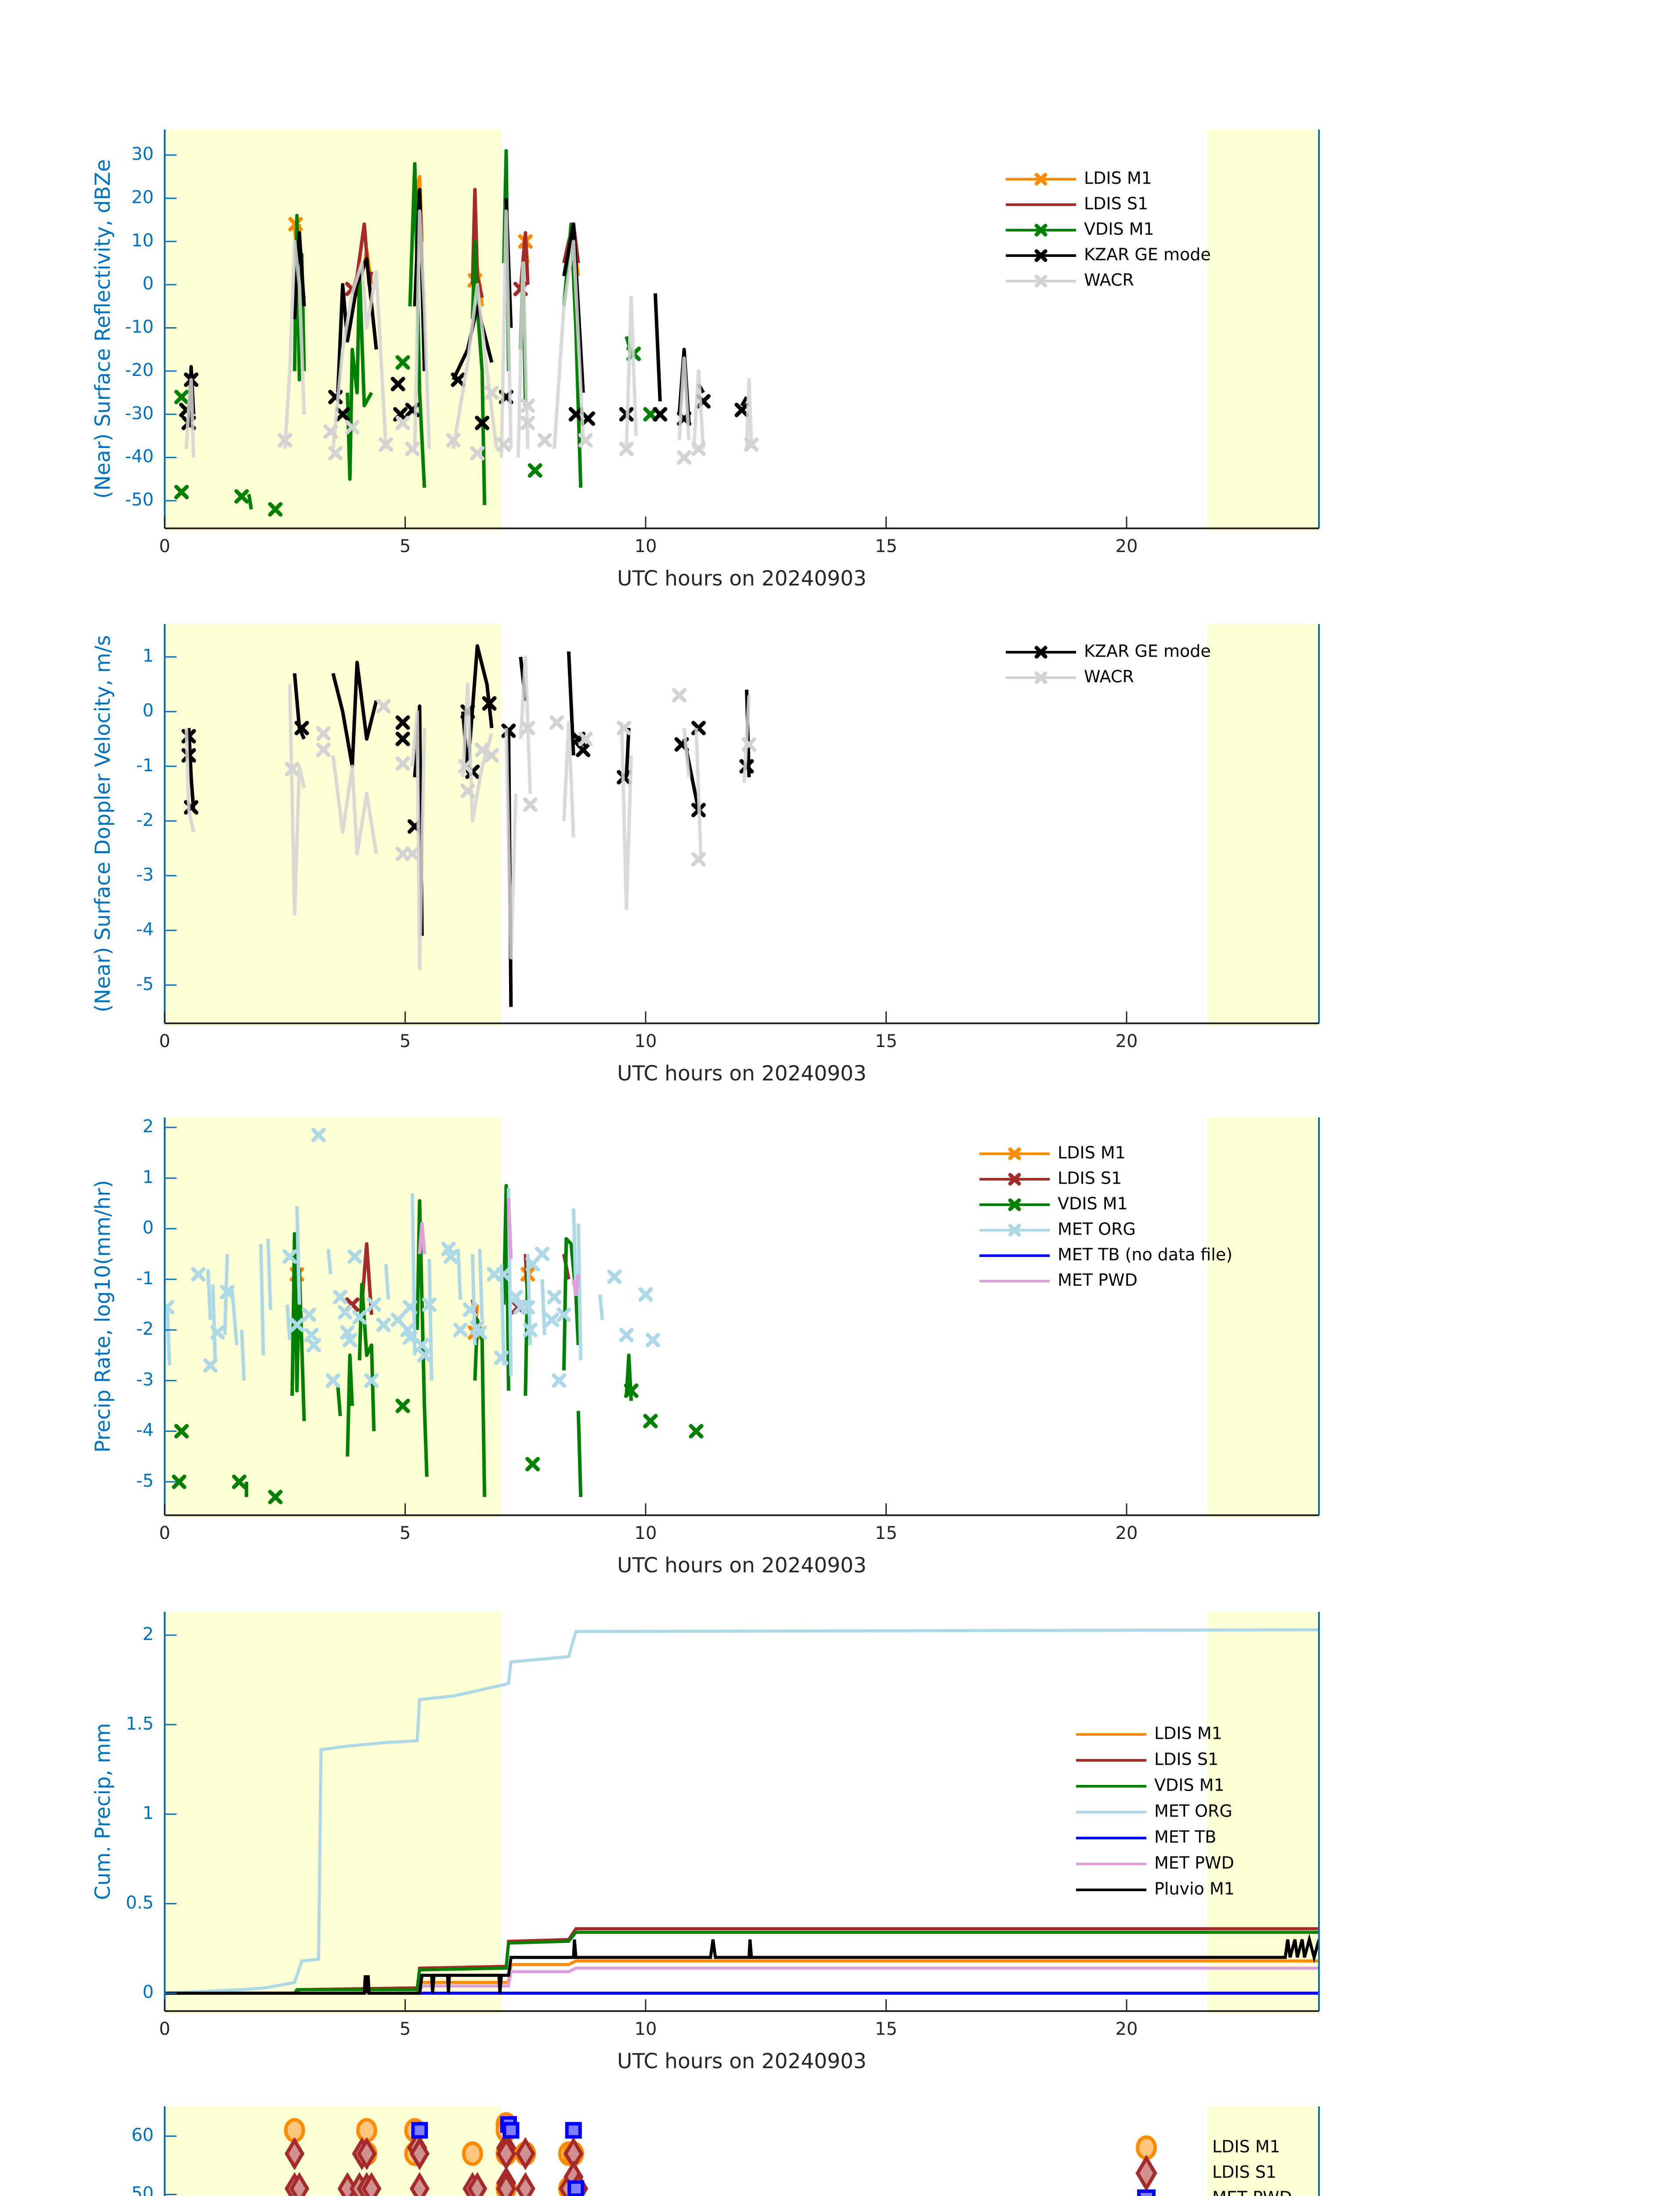  What do you see at coordinates (145, 1278) in the screenshot?
I see `y-tick-label: -1` at bounding box center [145, 1278].